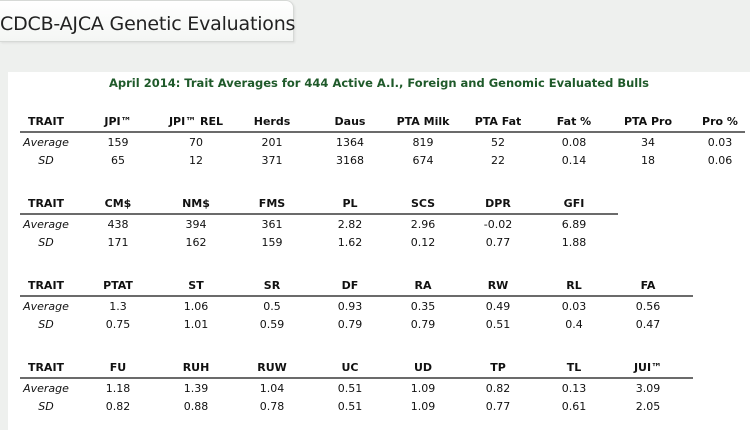 This screenshot has height=430, width=750. Describe the element at coordinates (350, 242) in the screenshot. I see `table-cell: 1.62` at that location.